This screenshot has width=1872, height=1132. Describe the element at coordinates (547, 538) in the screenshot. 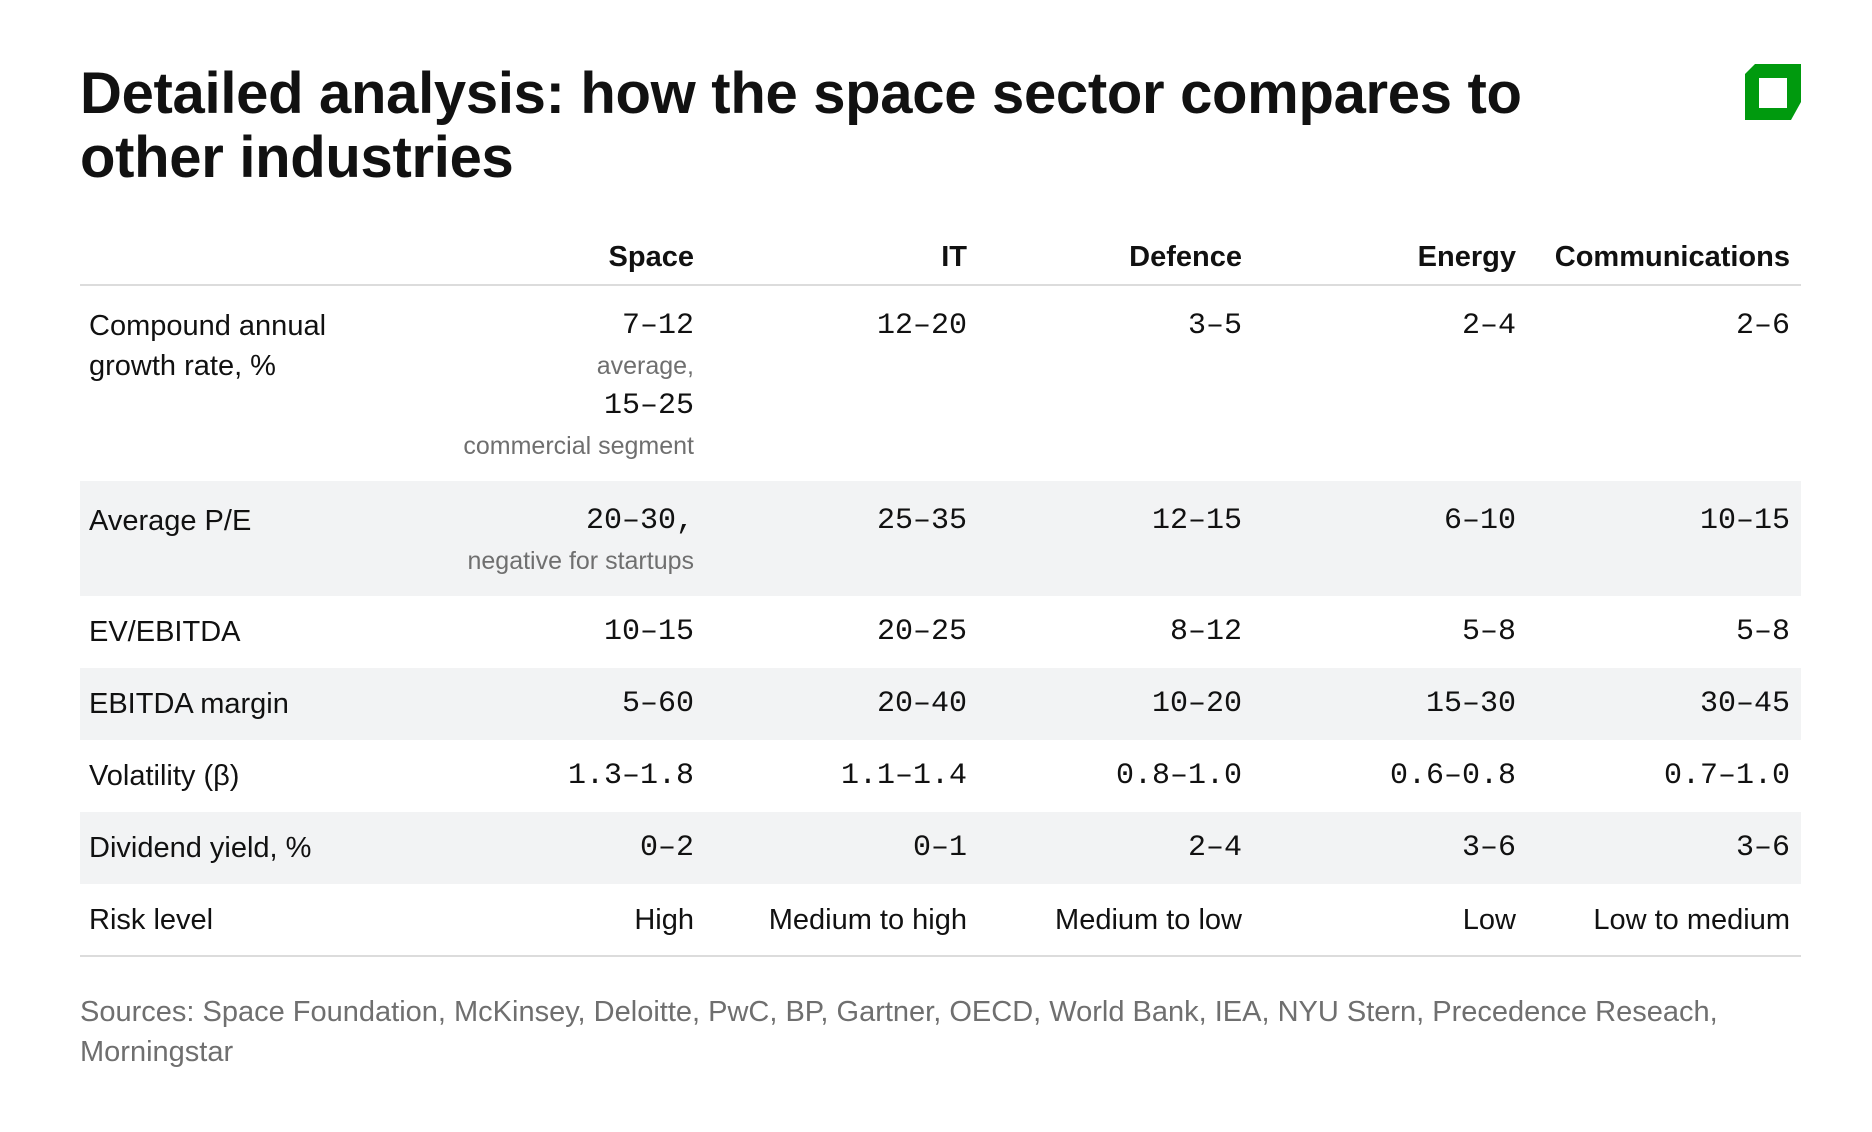

I see `table-cell: 20–30, negative for startups` at that location.